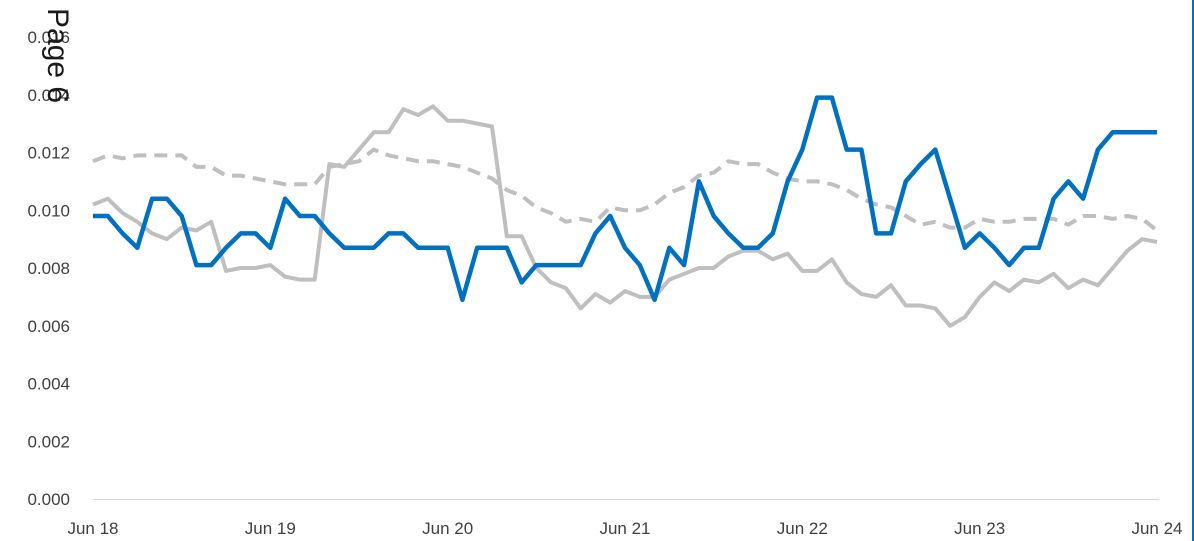 The image size is (1194, 541). What do you see at coordinates (48, 37) in the screenshot?
I see `y-tick-label: 0.016` at bounding box center [48, 37].